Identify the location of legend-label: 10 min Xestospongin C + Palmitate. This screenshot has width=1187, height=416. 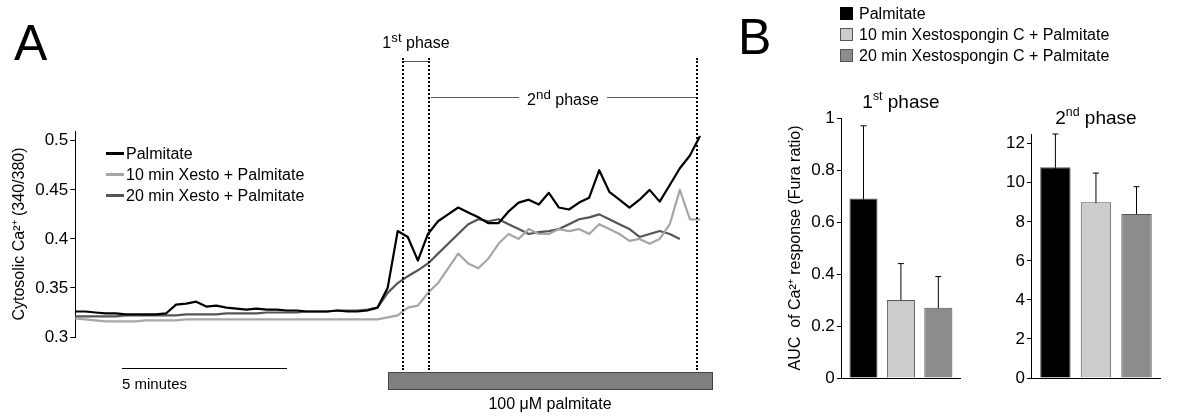
(984, 35).